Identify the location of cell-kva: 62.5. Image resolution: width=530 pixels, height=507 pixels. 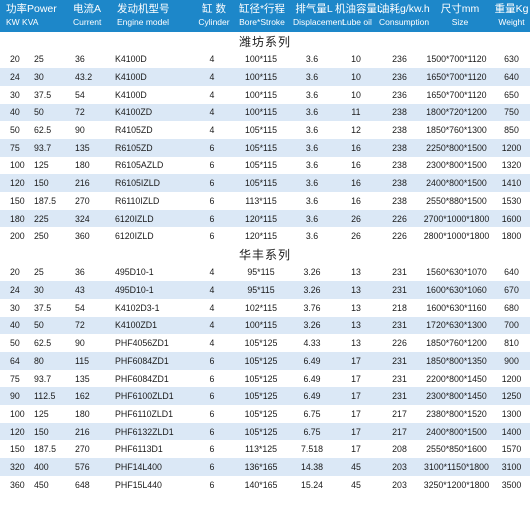
(43, 343).